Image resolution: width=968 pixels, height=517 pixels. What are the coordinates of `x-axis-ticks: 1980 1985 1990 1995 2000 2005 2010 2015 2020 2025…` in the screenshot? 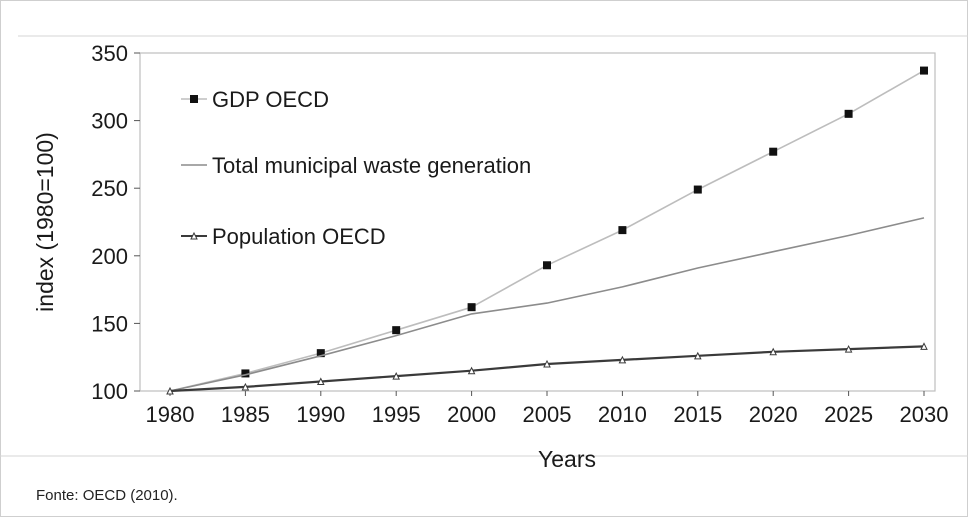 It's located at (547, 409).